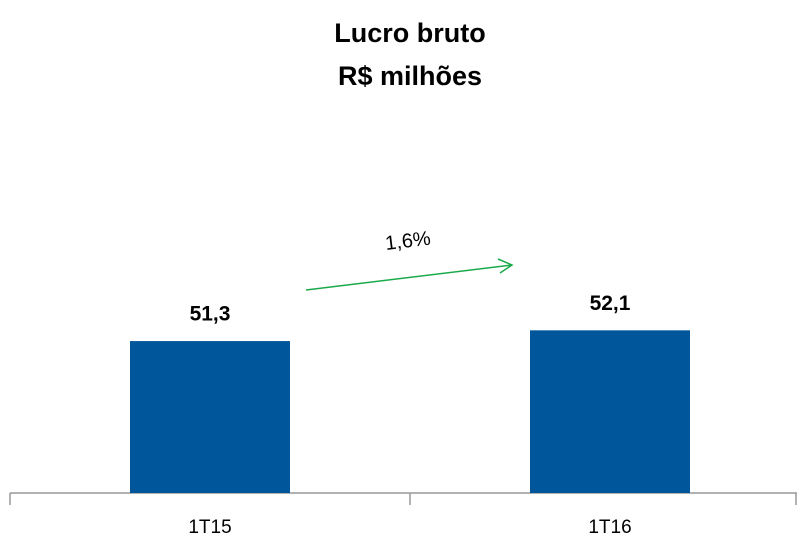 The height and width of the screenshot is (542, 797). Describe the element at coordinates (409, 274) in the screenshot. I see `growth-arrow` at that location.